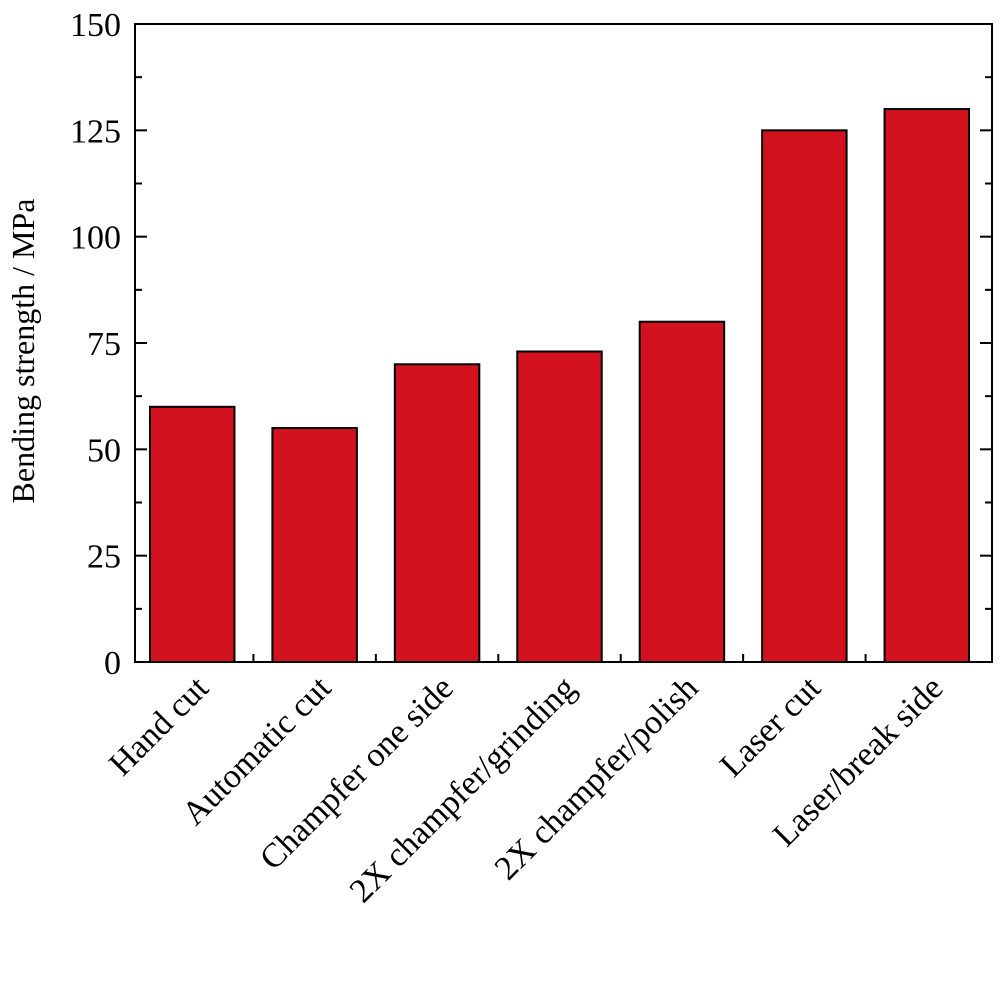  What do you see at coordinates (463, 789) in the screenshot?
I see `x-tick-label-3: 2X champfer/grinding` at bounding box center [463, 789].